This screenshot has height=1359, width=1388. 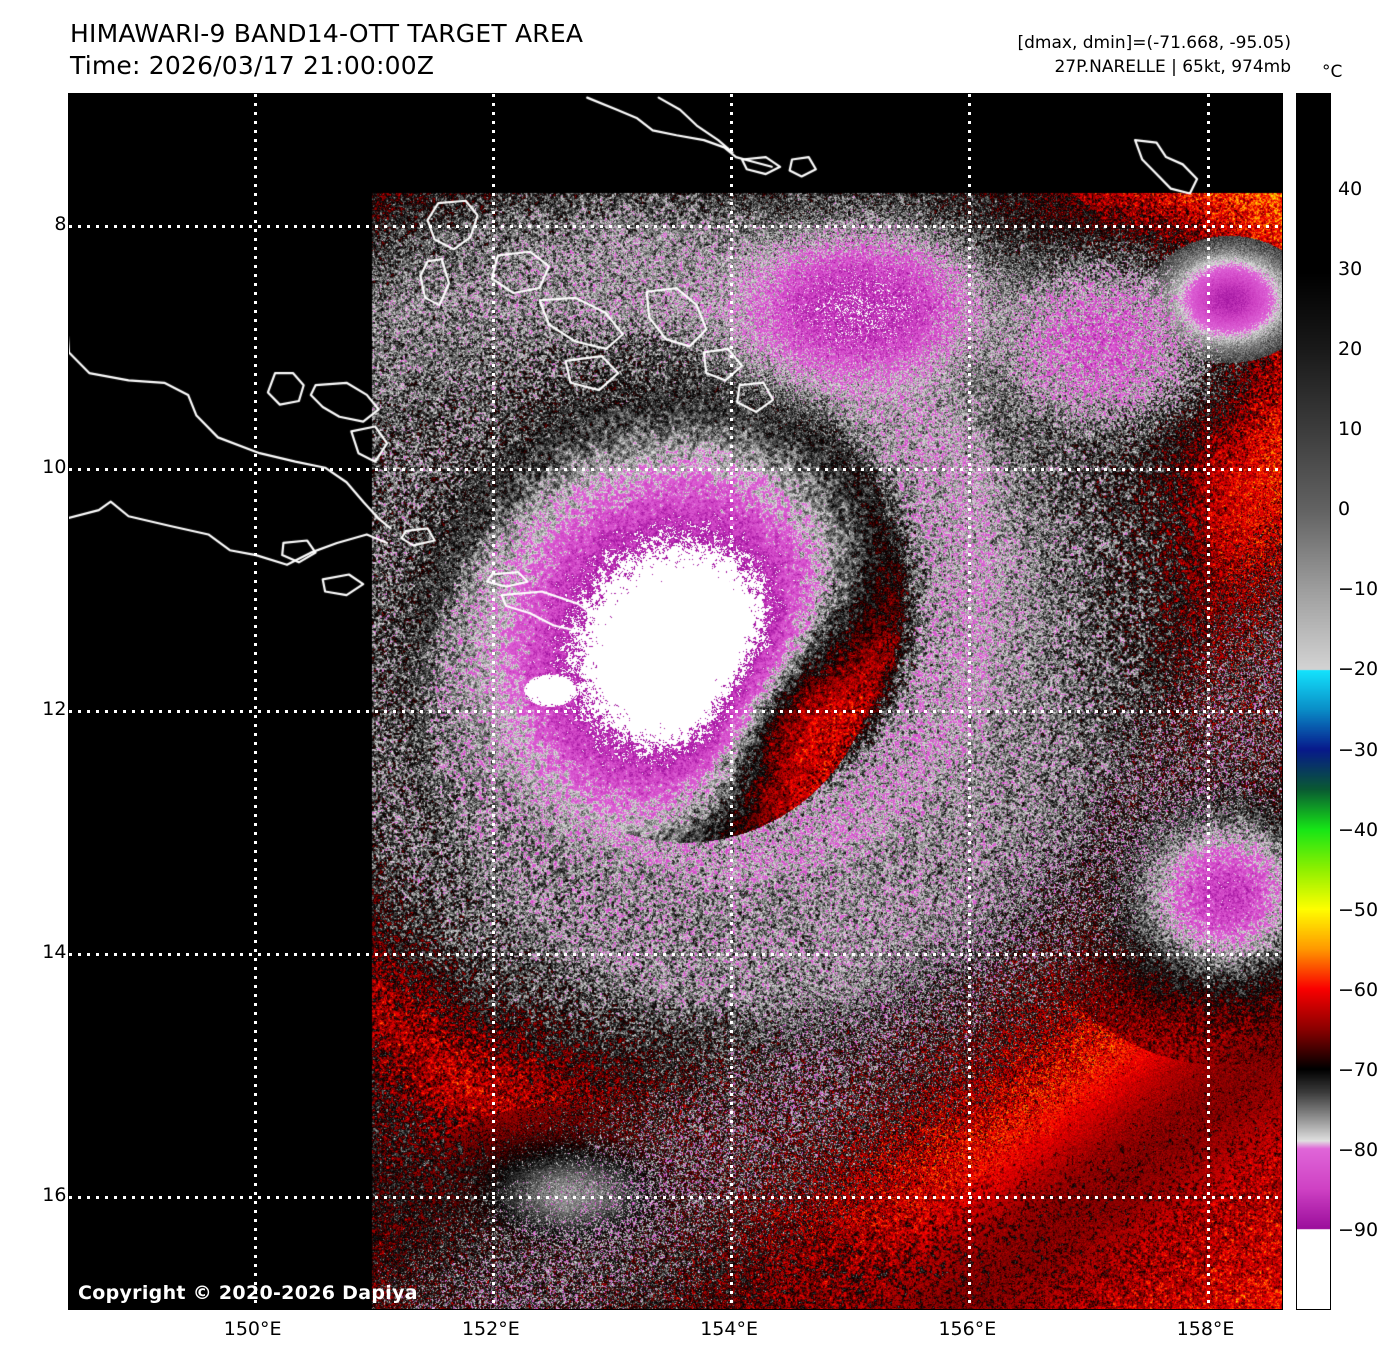 I want to click on colorbar-tick-label: 20, so click(x=1350, y=349).